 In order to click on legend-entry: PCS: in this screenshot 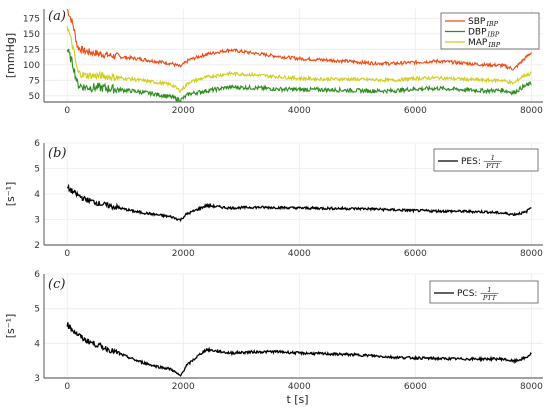, I will do `click(467, 294)`.